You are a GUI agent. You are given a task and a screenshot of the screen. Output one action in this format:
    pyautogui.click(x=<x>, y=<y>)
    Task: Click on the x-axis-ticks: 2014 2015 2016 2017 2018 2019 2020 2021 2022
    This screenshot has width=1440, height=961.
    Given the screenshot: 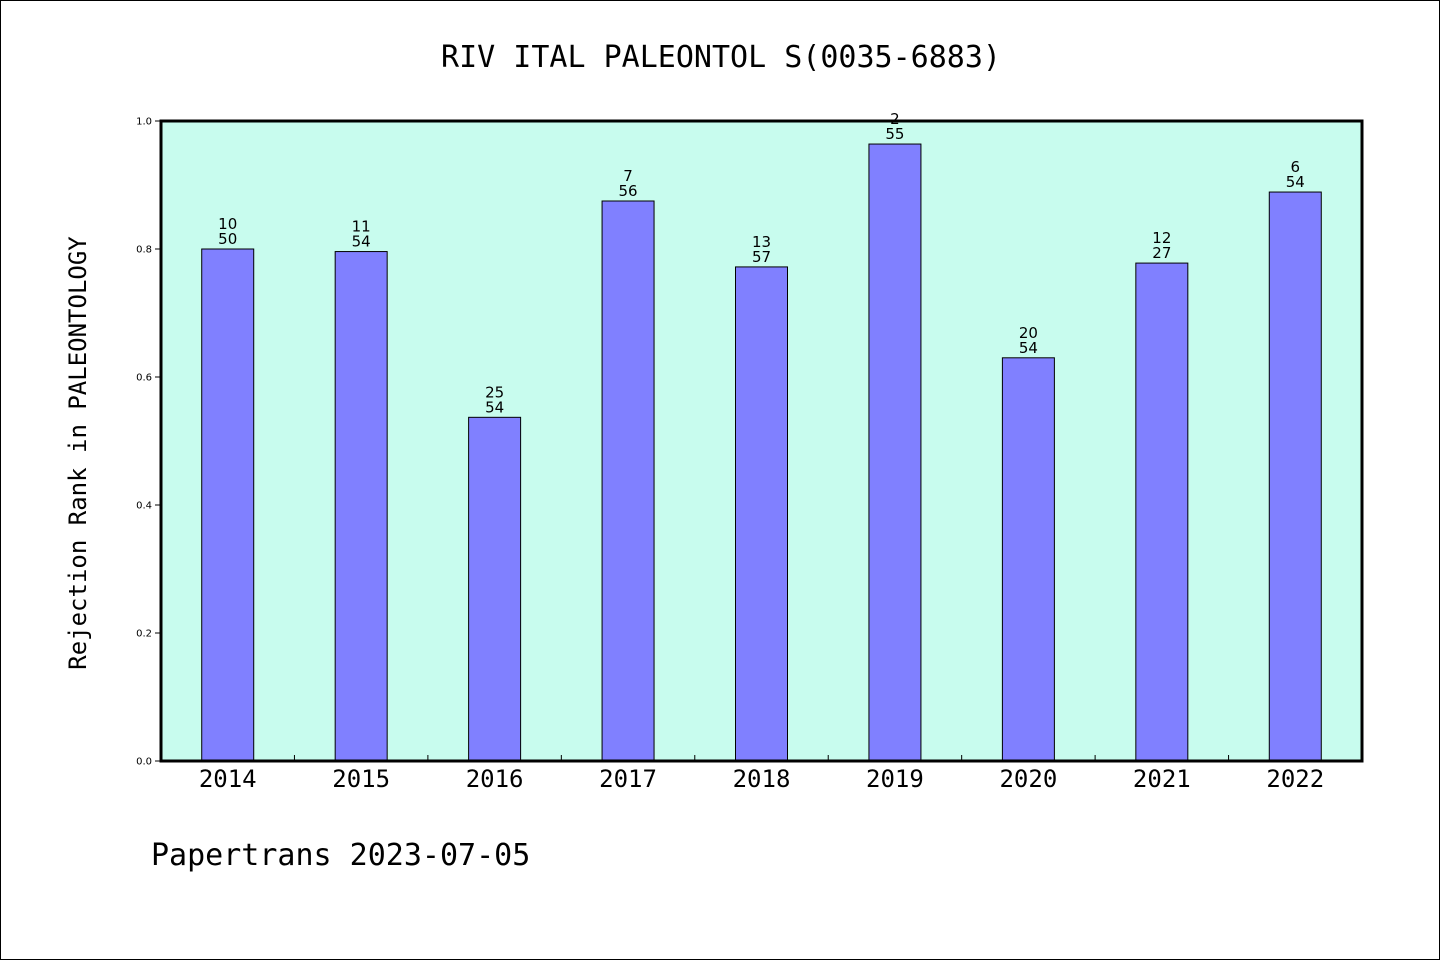 What is the action you would take?
    pyautogui.click(x=761, y=774)
    